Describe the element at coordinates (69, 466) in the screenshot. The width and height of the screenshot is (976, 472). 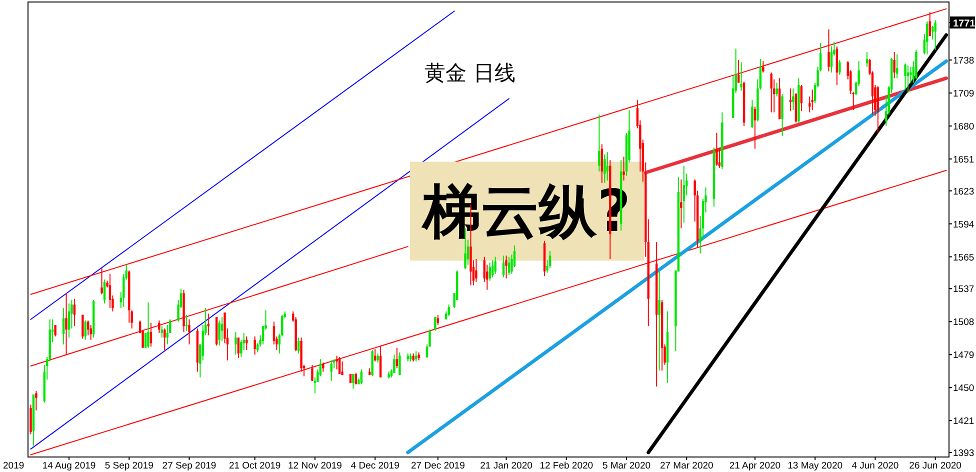
I see `x-tick-label: 14 Aug 2019` at that location.